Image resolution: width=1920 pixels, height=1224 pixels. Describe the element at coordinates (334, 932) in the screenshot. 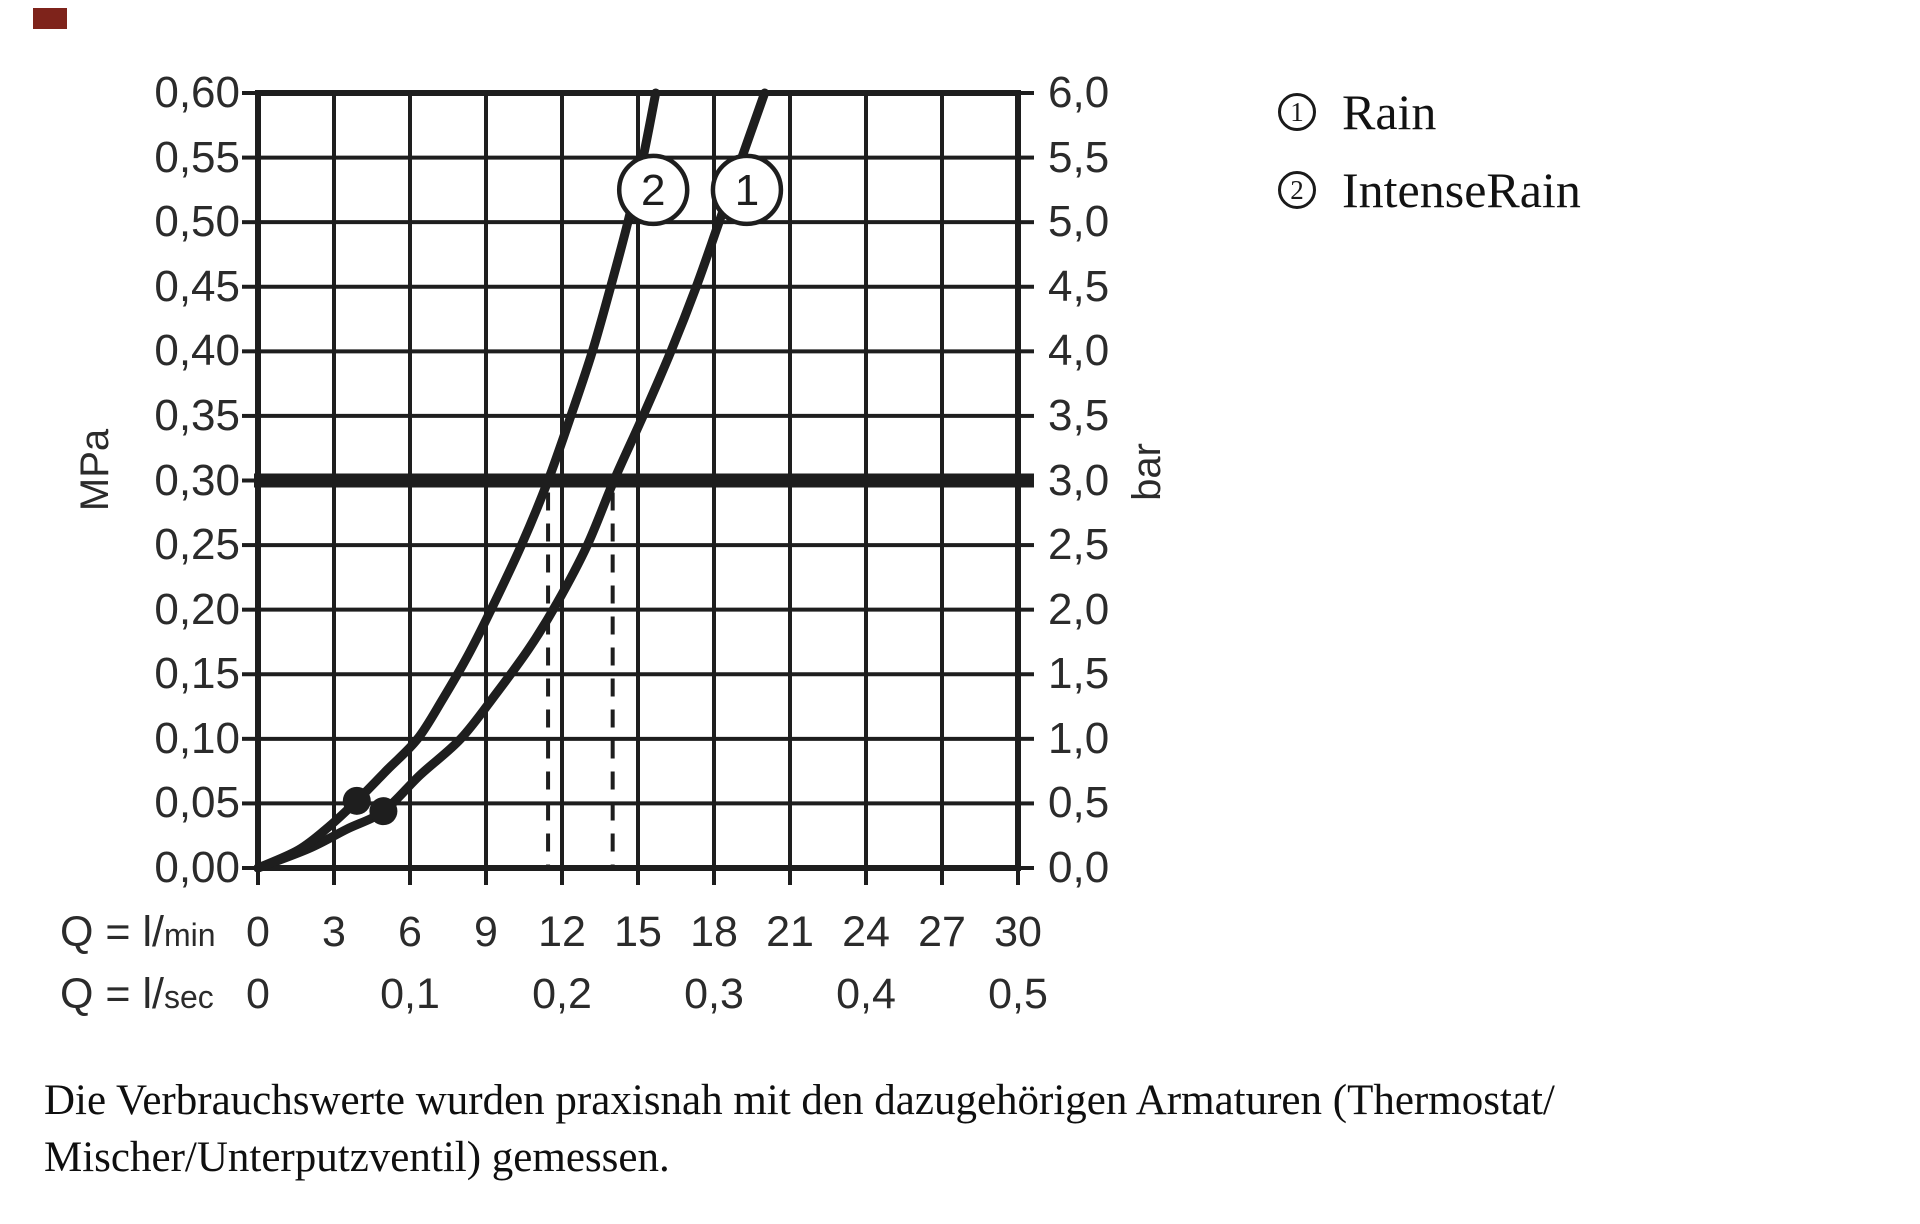

I see `x-tick-label-lmin: 3` at that location.